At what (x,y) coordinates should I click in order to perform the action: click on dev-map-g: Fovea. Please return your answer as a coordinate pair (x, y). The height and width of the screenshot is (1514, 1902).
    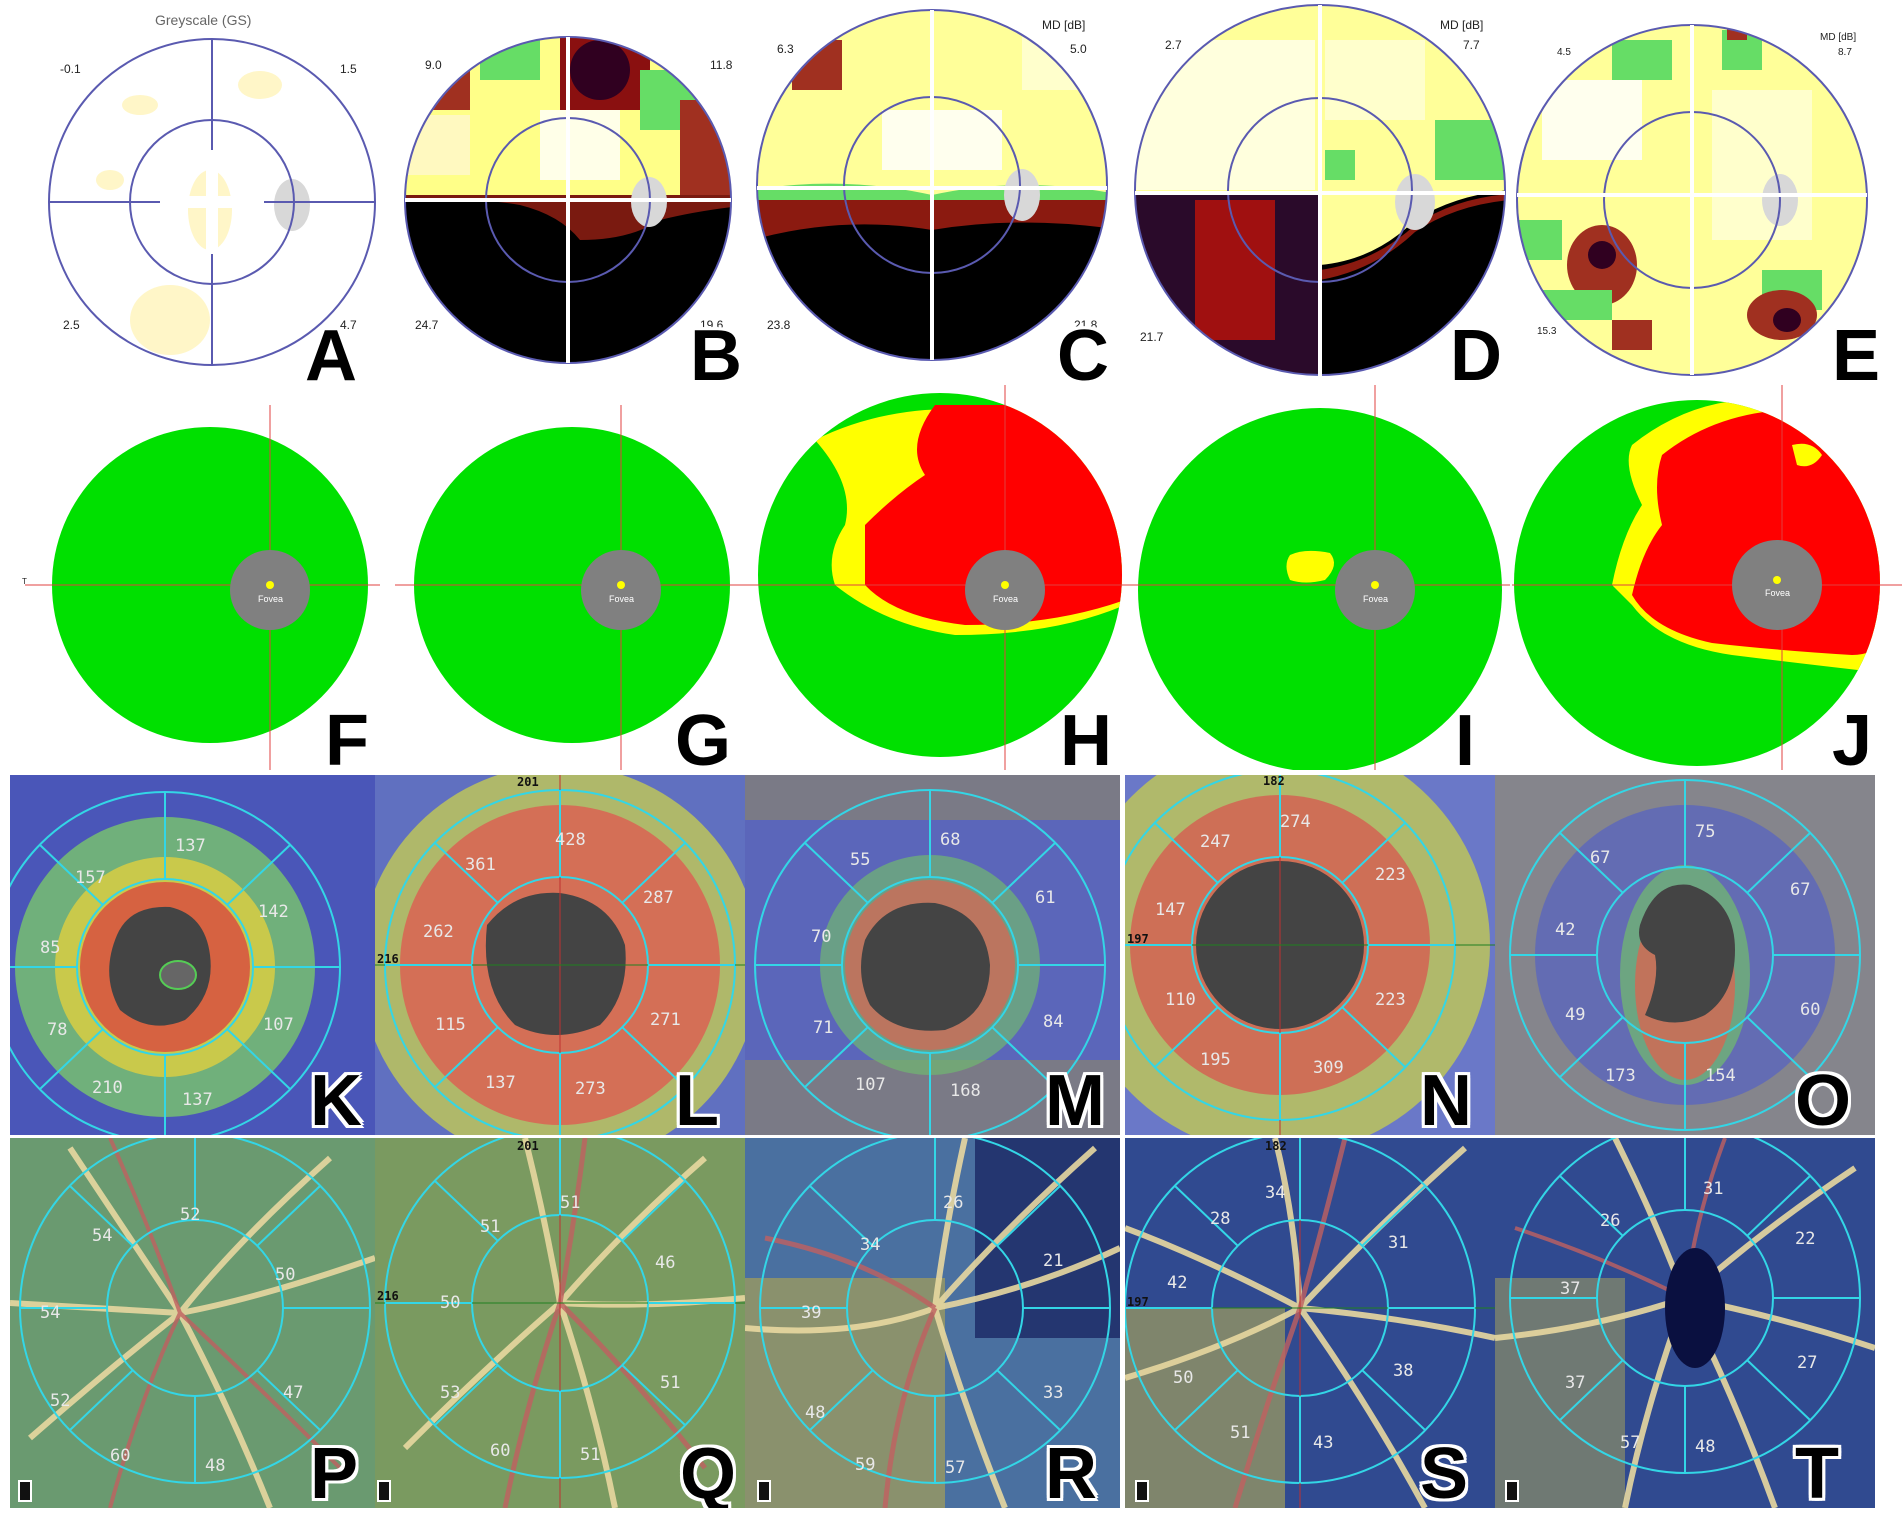
    Looking at the image, I should click on (575, 587).